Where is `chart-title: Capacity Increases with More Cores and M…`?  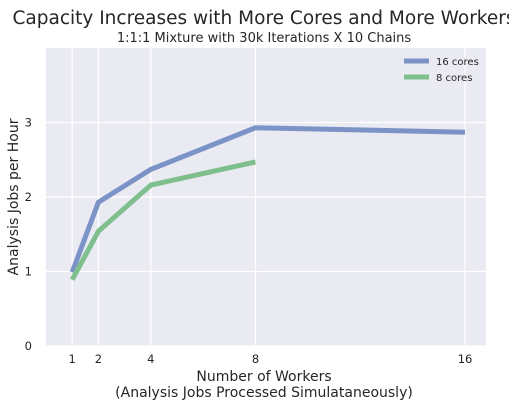
chart-title: Capacity Increases with More Cores and M… is located at coordinates (261, 18).